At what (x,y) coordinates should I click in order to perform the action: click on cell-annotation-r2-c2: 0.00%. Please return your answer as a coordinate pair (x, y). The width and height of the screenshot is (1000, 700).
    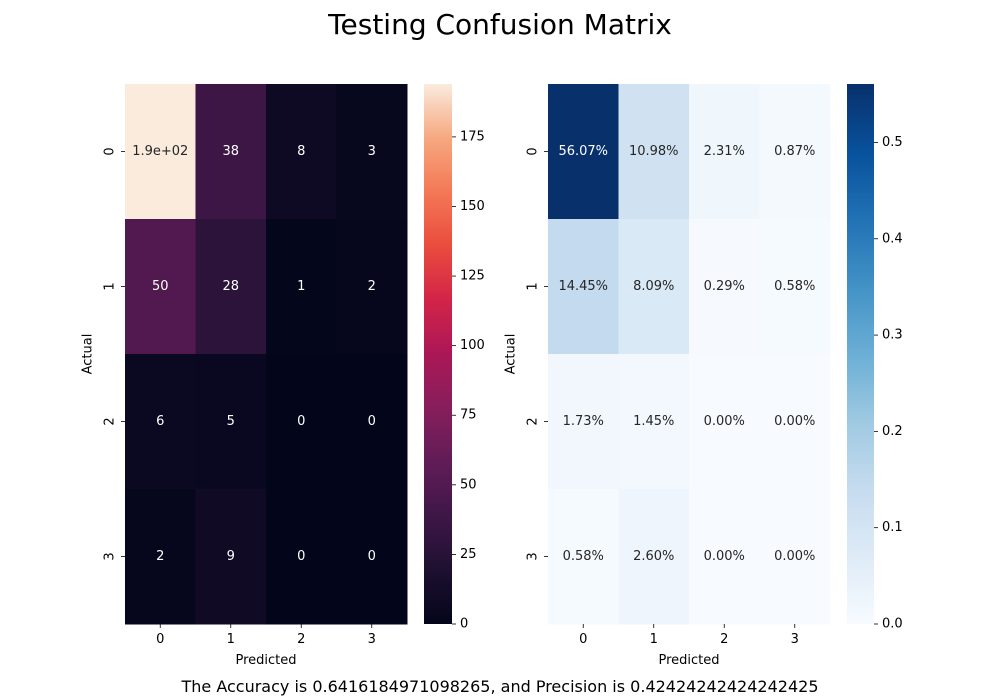
    Looking at the image, I should click on (724, 421).